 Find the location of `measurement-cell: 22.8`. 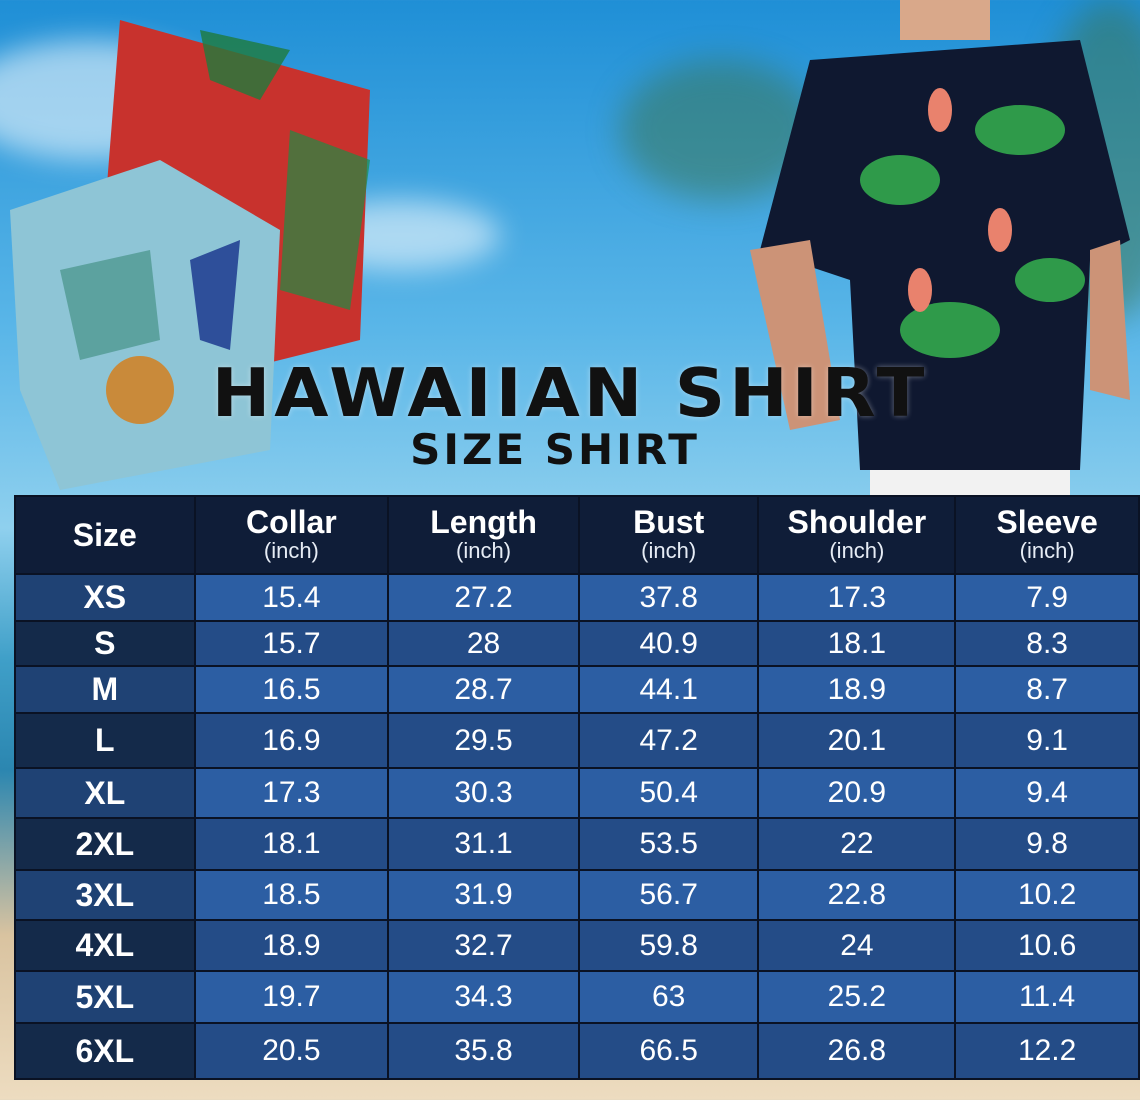

measurement-cell: 22.8 is located at coordinates (857, 895).